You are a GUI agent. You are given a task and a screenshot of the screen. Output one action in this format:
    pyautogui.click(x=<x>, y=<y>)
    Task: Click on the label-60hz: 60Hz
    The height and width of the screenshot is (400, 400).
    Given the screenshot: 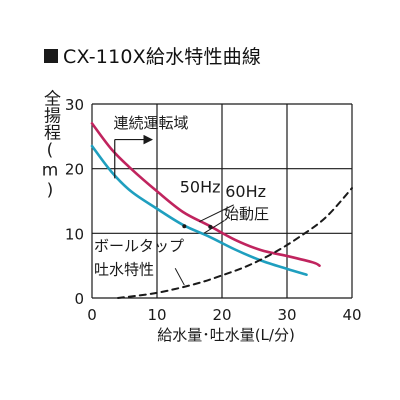 What is the action you would take?
    pyautogui.click(x=245, y=191)
    